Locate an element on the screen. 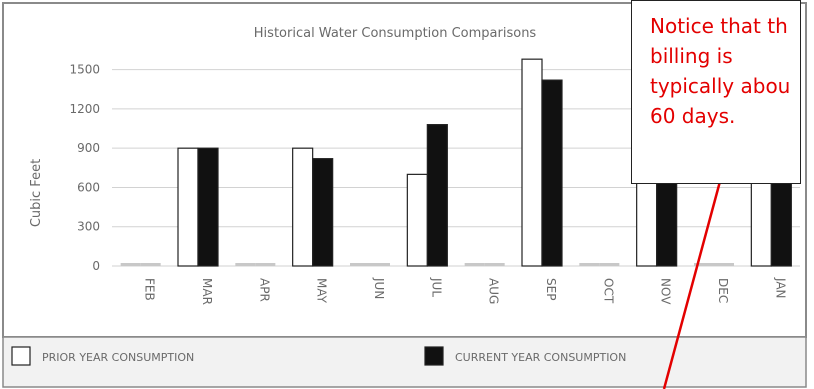  x-tick-label: OCT is located at coordinates (608, 291).